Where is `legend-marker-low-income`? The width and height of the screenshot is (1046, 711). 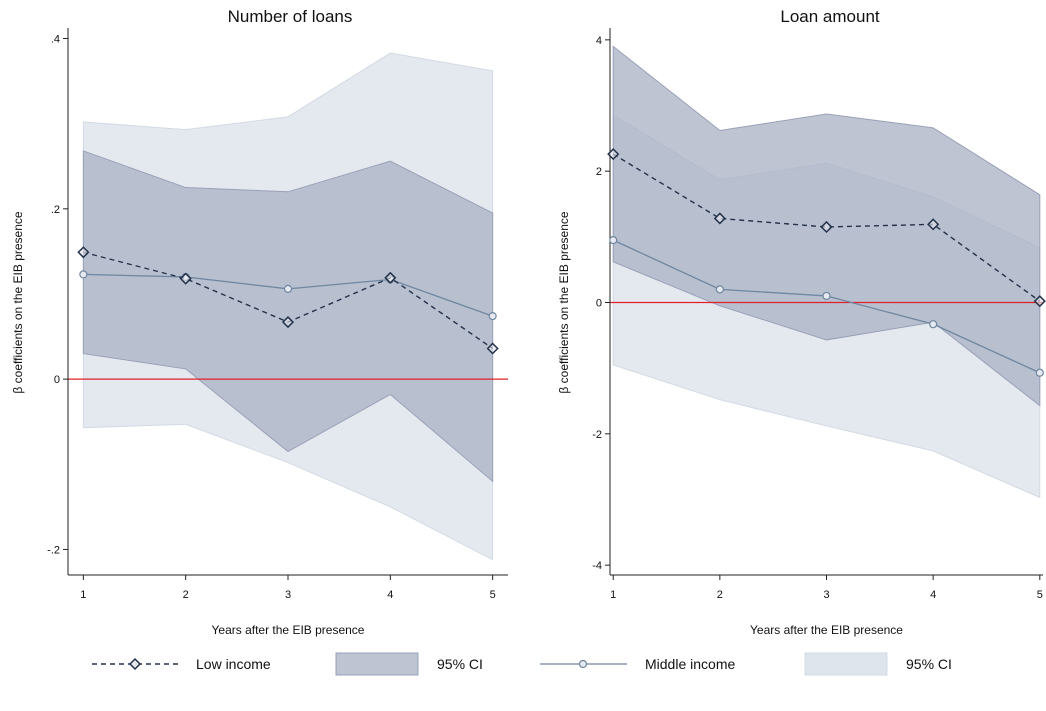
legend-marker-low-income is located at coordinates (135, 664).